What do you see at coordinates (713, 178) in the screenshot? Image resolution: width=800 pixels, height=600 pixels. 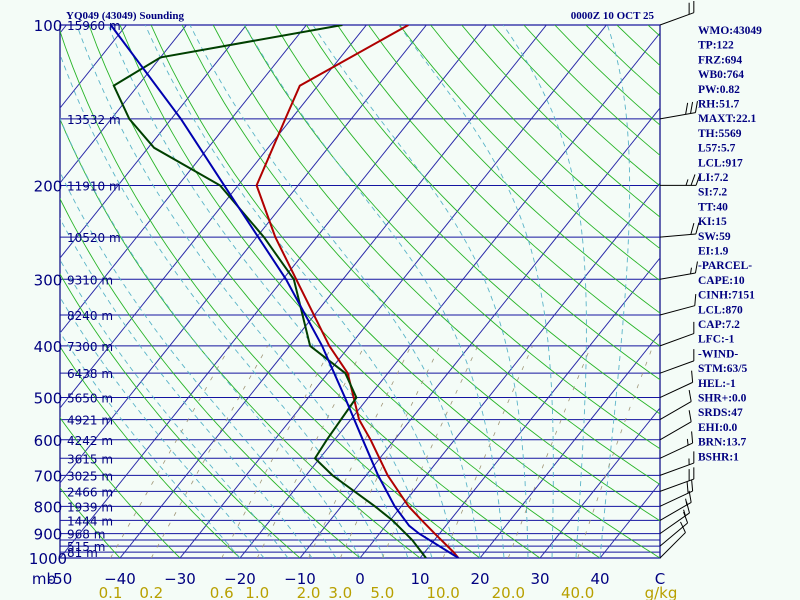 I see `index-entry: LI:7.2` at bounding box center [713, 178].